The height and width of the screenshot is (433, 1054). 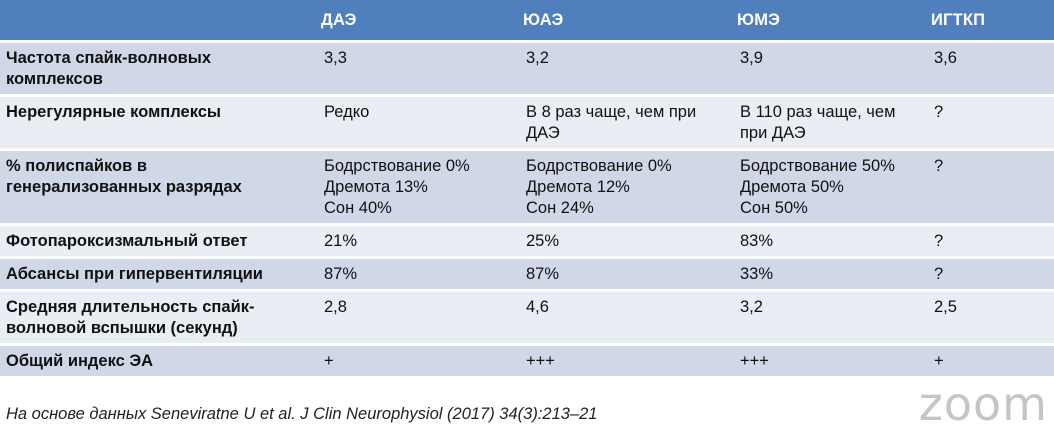 What do you see at coordinates (416, 187) in the screenshot?
I see `table-cell: Бодрствование 0% Дремота 13% Сон 40%` at bounding box center [416, 187].